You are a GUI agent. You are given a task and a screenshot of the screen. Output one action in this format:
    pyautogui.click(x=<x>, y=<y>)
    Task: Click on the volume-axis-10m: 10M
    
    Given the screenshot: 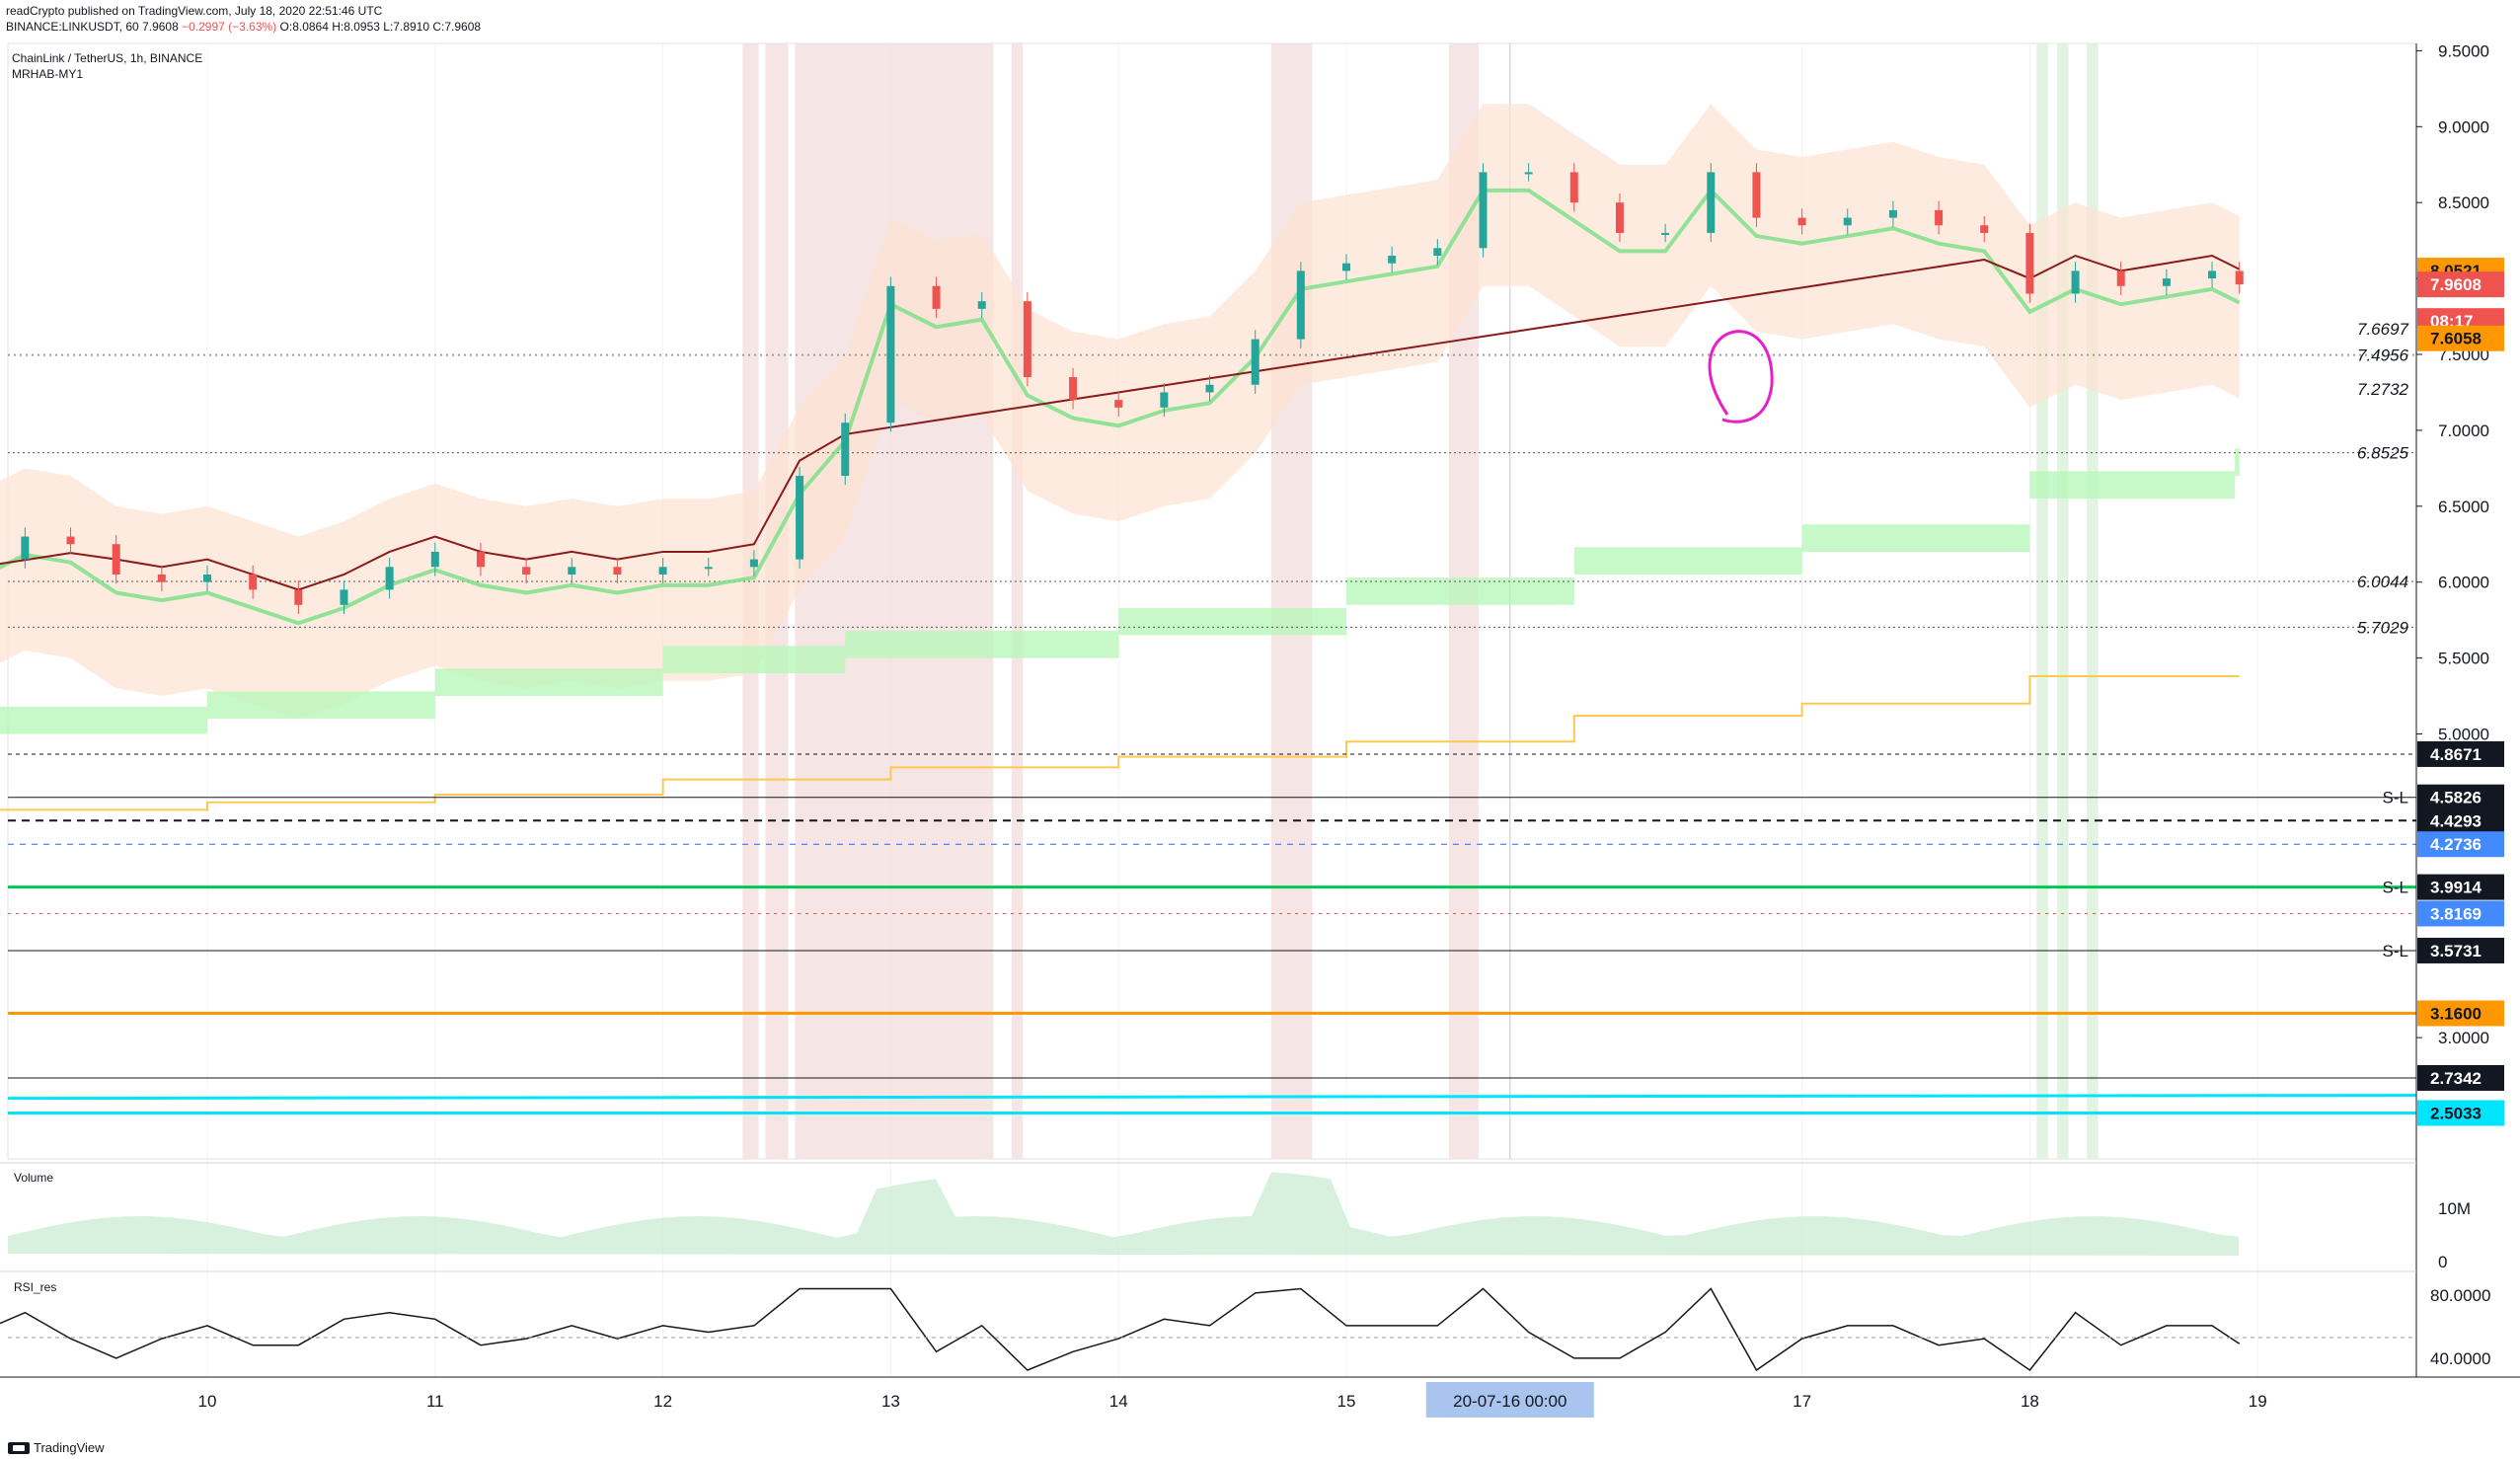 What is the action you would take?
    pyautogui.click(x=2454, y=1208)
    